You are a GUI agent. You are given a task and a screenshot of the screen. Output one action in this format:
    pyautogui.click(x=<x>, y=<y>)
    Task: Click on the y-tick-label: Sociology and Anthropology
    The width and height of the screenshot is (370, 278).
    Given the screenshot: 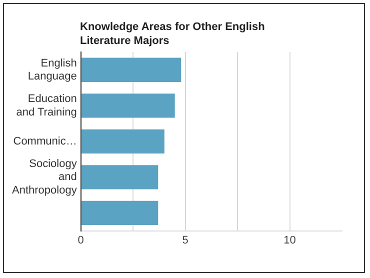 What is the action you would take?
    pyautogui.click(x=45, y=177)
    